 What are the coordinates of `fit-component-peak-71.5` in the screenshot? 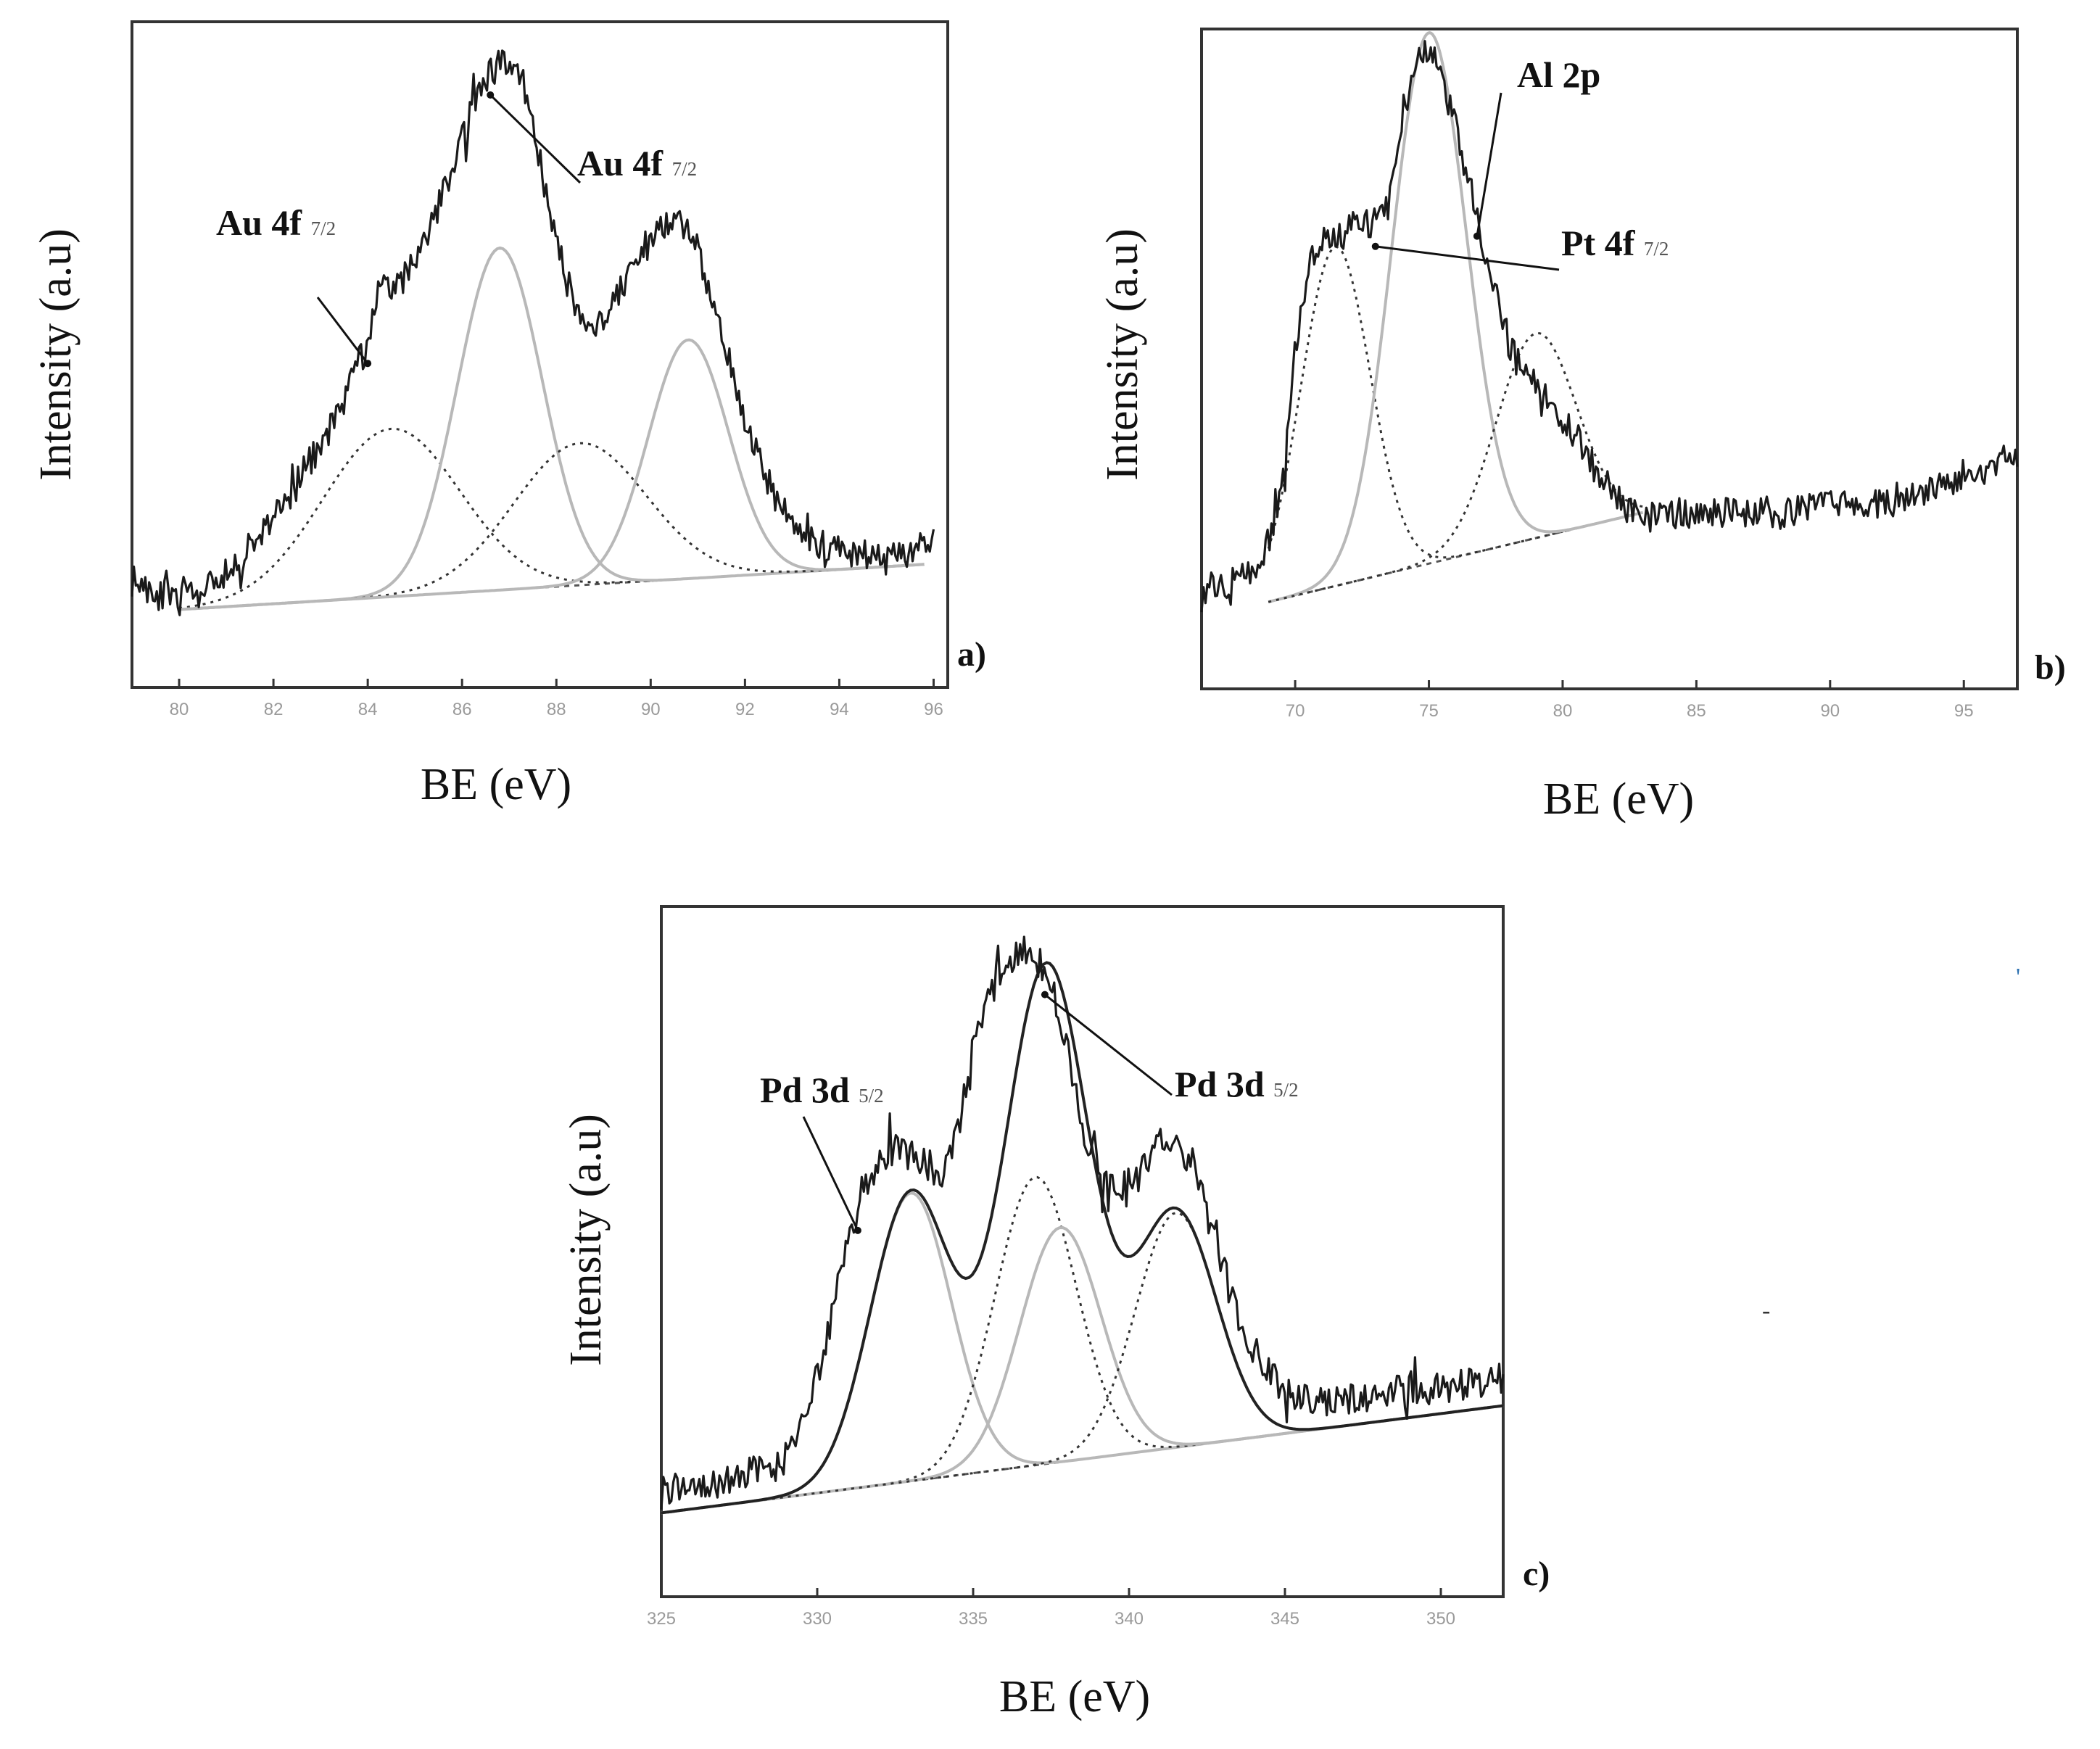 It's located at (1455, 402).